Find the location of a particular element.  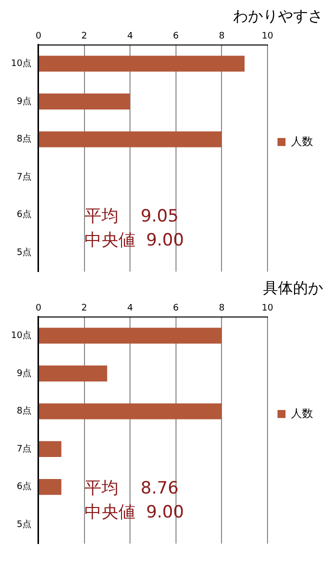

annotation: 平均 9.05 is located at coordinates (131, 216).